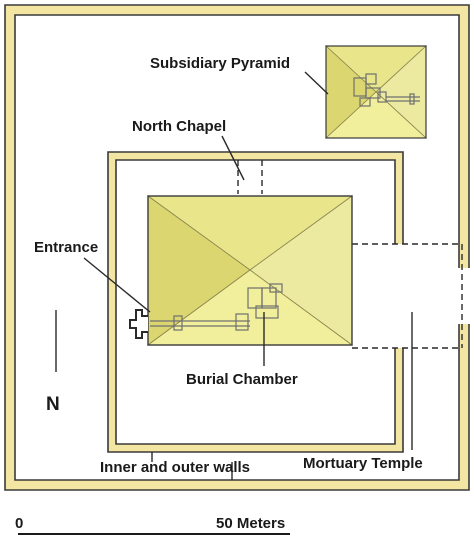  What do you see at coordinates (53, 404) in the screenshot?
I see `north-label: N` at bounding box center [53, 404].